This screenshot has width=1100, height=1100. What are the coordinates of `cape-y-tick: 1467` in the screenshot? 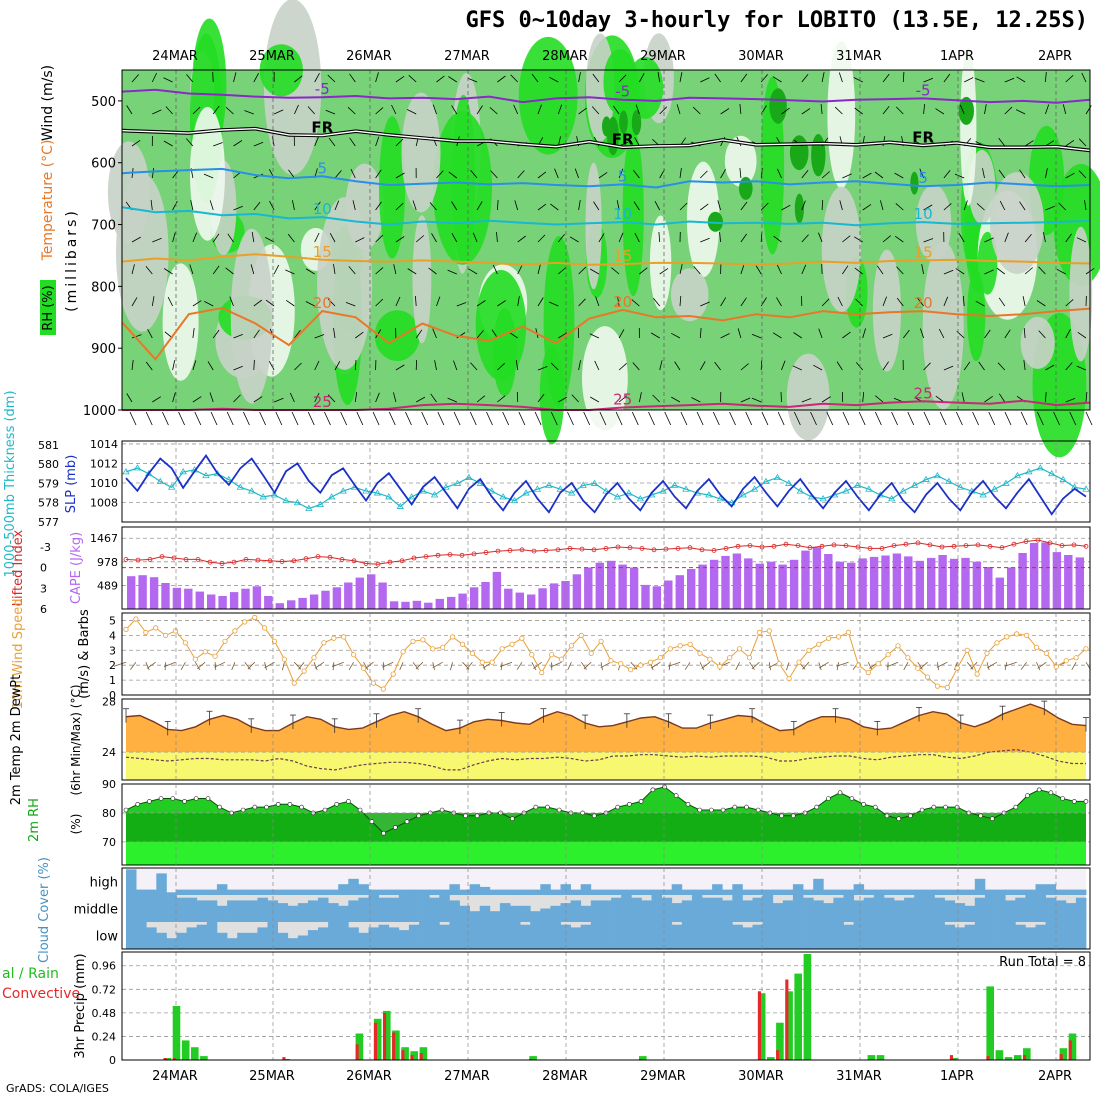 It's located at (104, 538).